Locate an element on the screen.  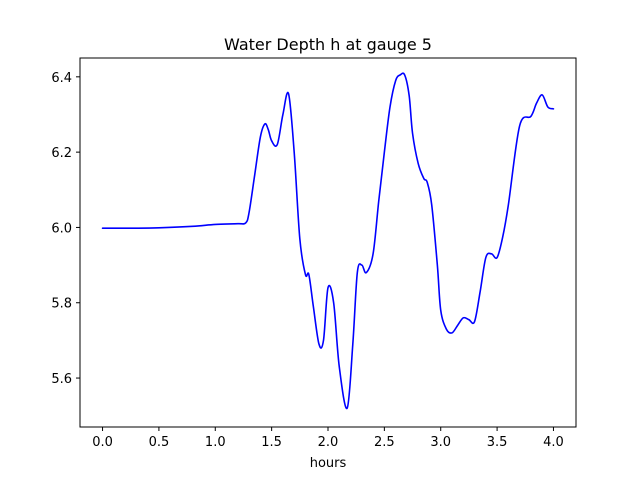
y-tick-label: 6.4 is located at coordinates (61, 78).